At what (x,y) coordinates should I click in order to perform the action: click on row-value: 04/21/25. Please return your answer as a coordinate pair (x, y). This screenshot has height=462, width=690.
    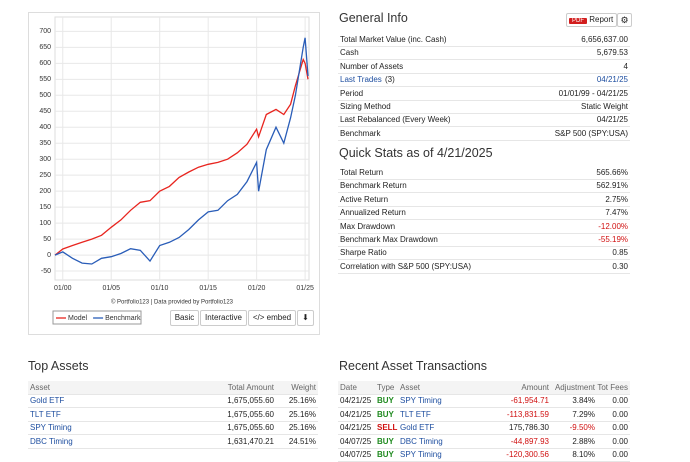
    Looking at the image, I should click on (612, 80).